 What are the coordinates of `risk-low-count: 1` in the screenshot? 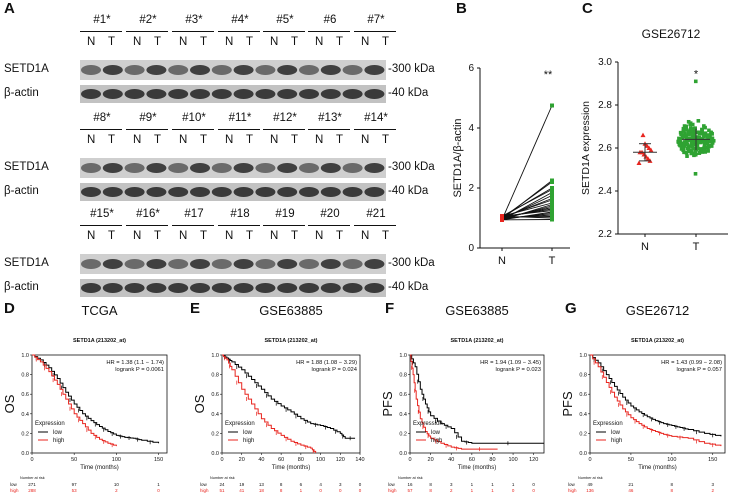 It's located at (513, 484).